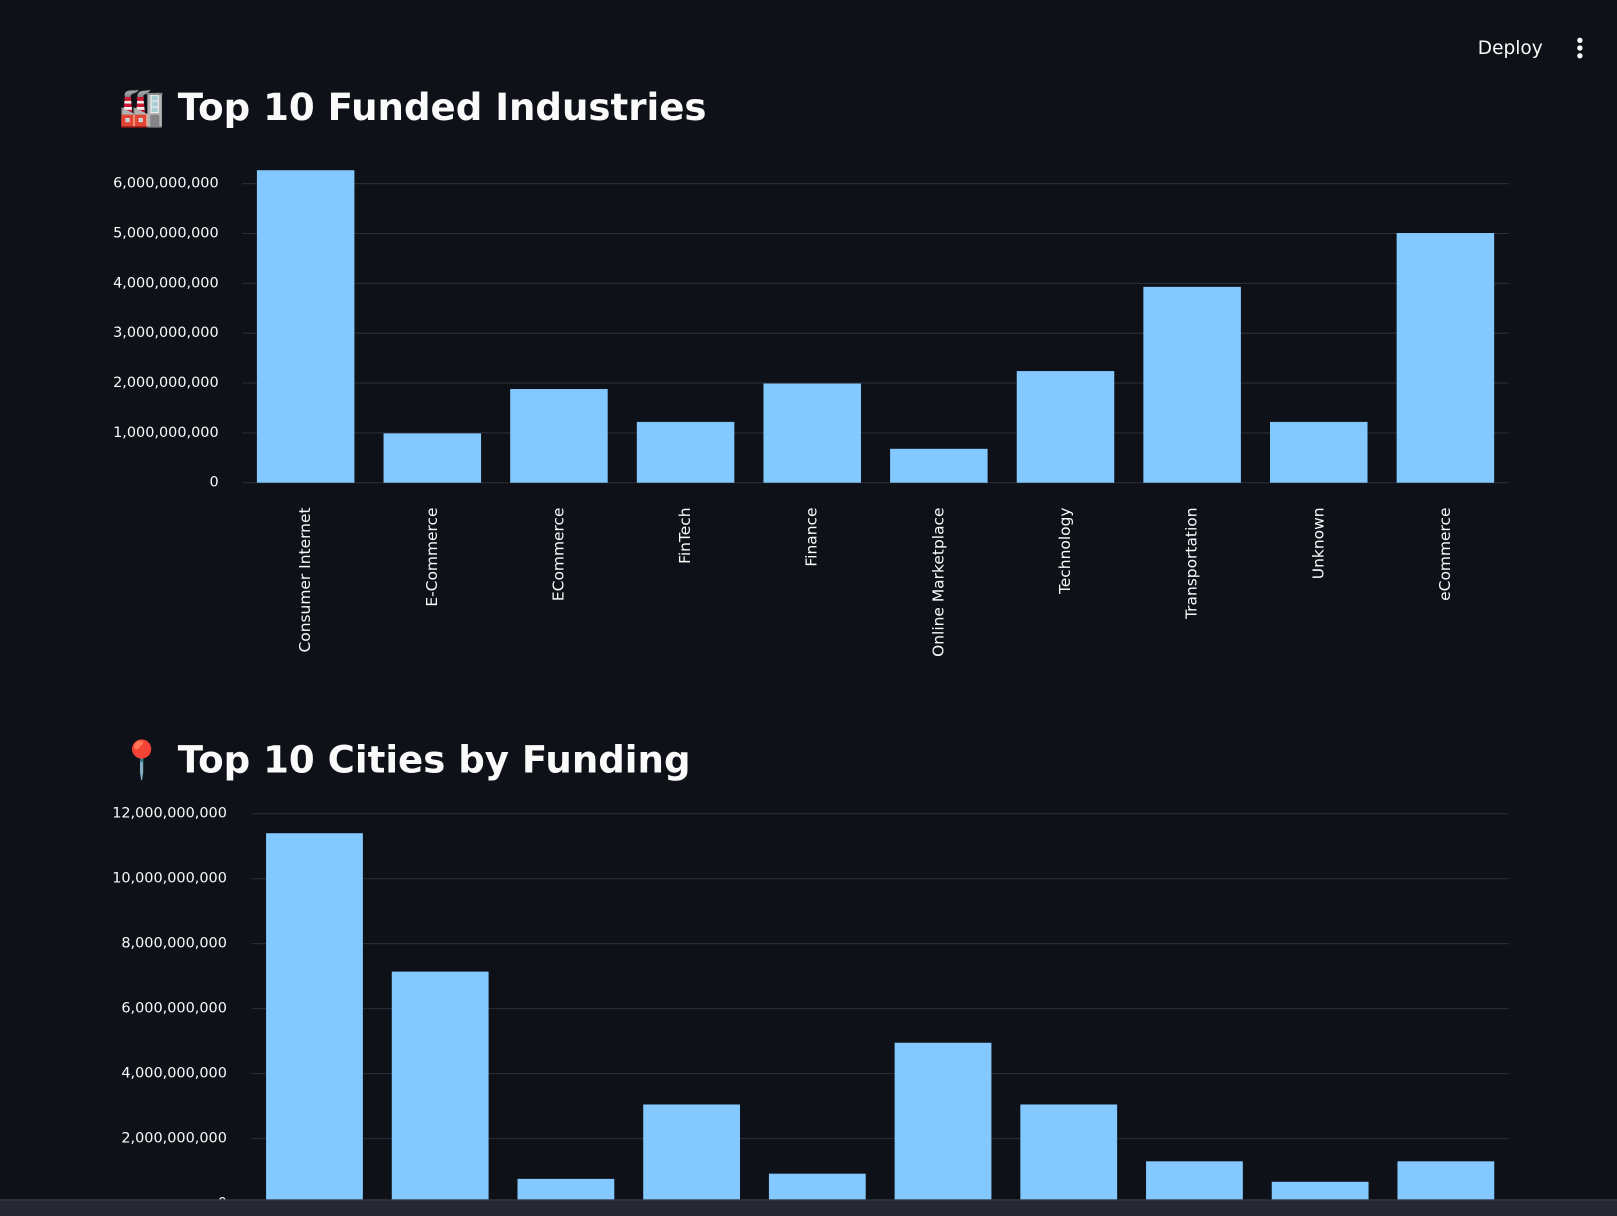 The image size is (1617, 1216). Describe the element at coordinates (808, 1207) in the screenshot. I see `footer-bar` at that location.